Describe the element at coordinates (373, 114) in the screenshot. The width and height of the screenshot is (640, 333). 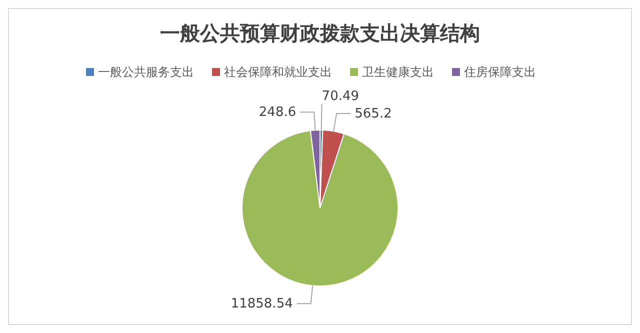
I see `data-label: 565.2` at that location.